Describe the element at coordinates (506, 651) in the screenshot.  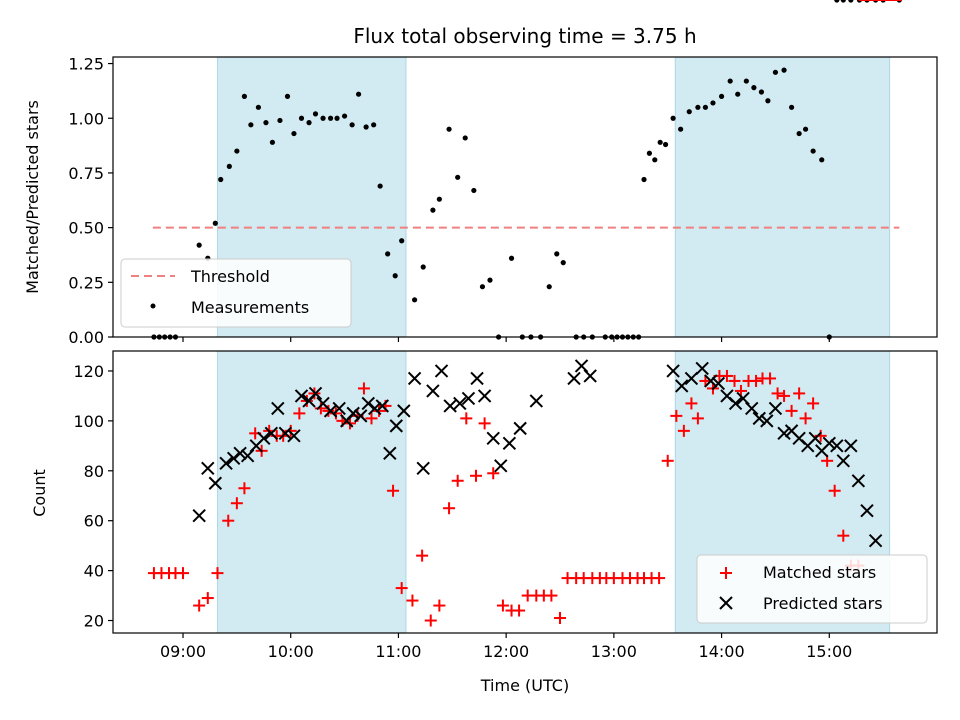
I see `x-tick-label: 12:00` at that location.